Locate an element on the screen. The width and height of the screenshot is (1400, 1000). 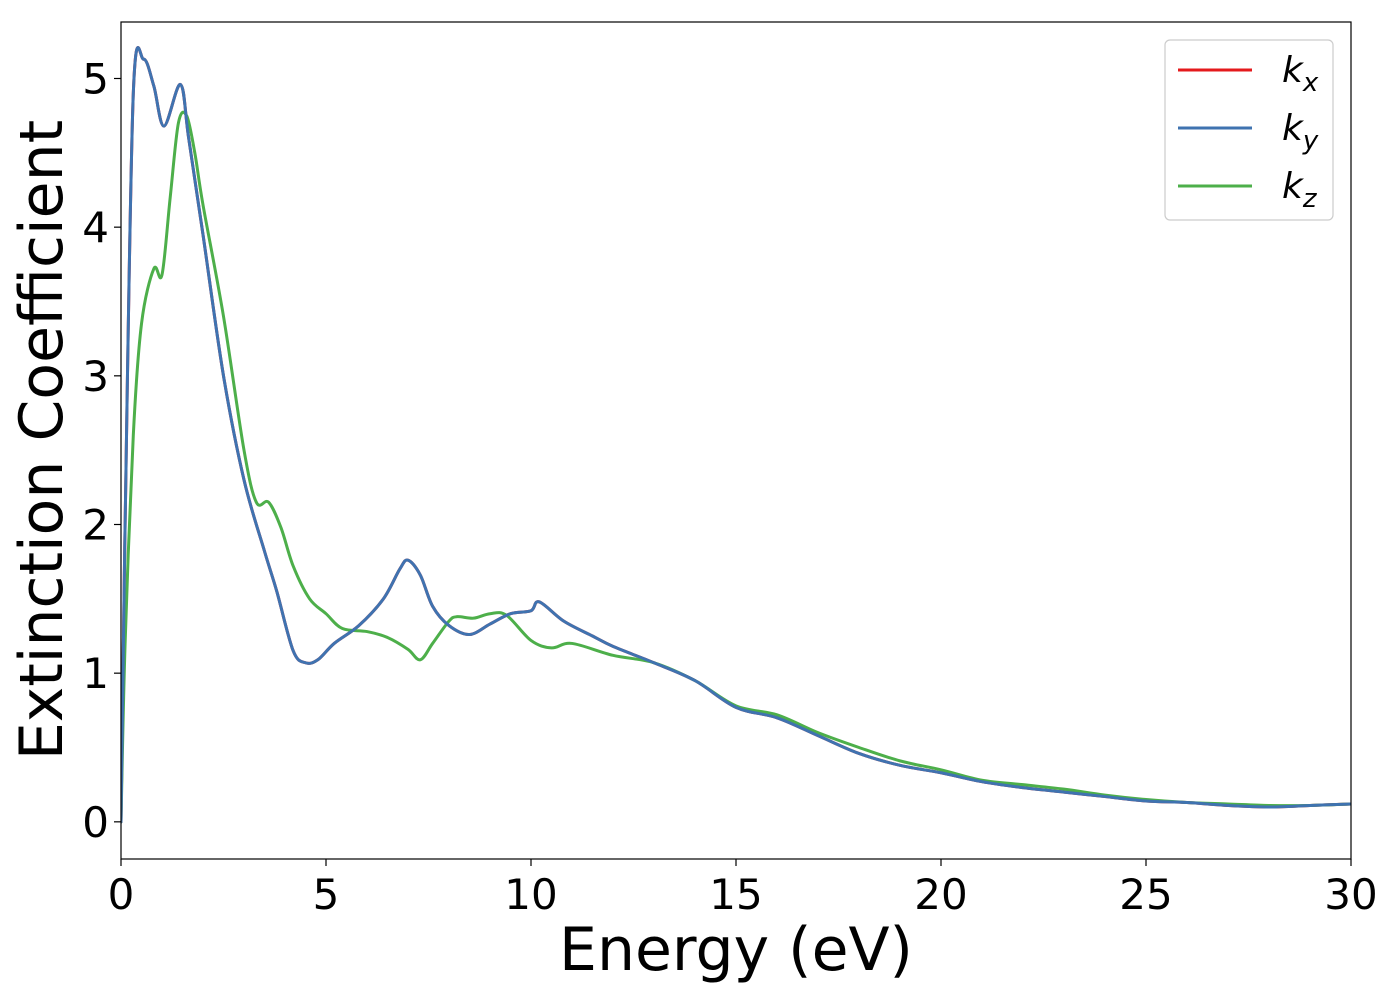
y-axis-label: Extinction Coefficient is located at coordinates (42, 440).